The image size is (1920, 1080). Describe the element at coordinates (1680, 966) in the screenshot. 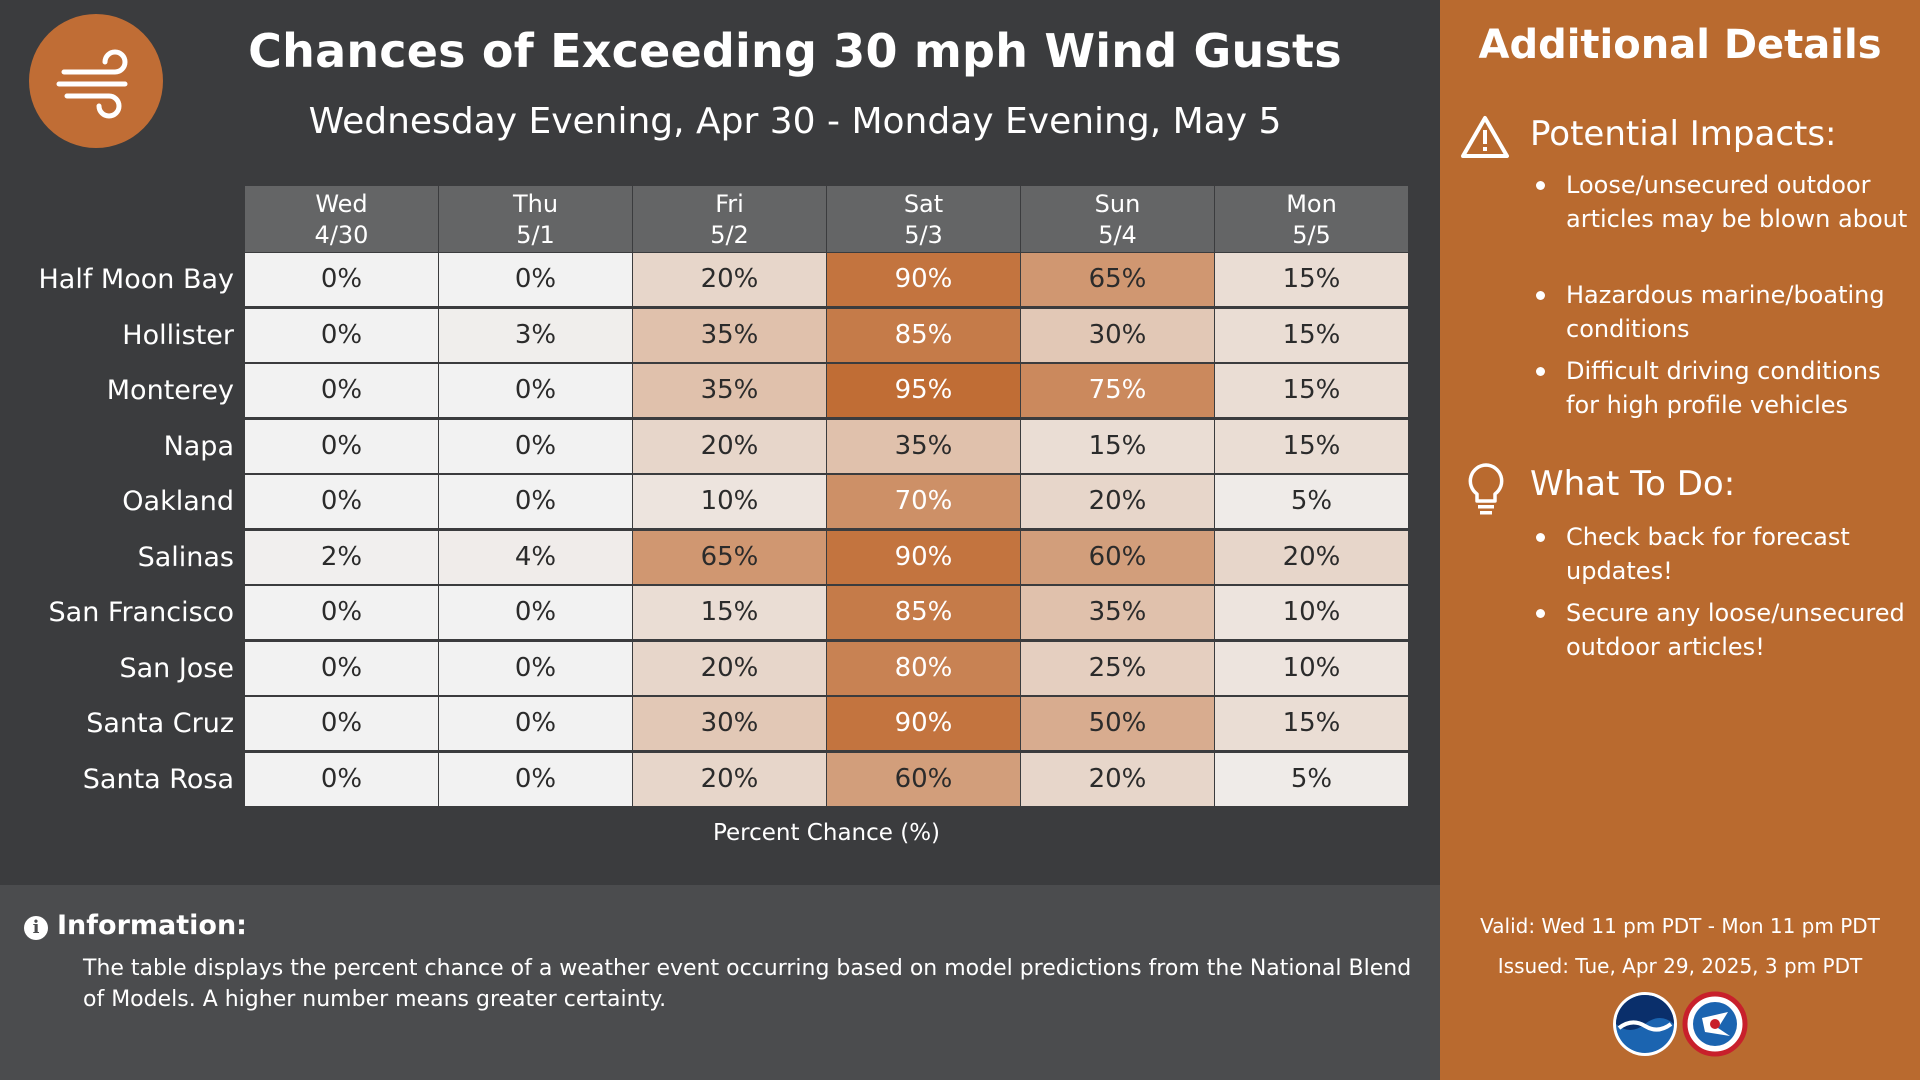

I see `issued-time: Issued: Tue, Apr 29, 2025, 3 pm PDT` at that location.